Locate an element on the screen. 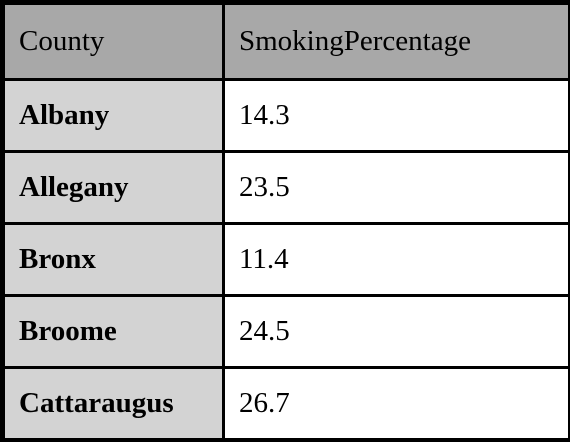 This screenshot has width=570, height=442. header-smoking-percentage: SmokingPercentage is located at coordinates (396, 41).